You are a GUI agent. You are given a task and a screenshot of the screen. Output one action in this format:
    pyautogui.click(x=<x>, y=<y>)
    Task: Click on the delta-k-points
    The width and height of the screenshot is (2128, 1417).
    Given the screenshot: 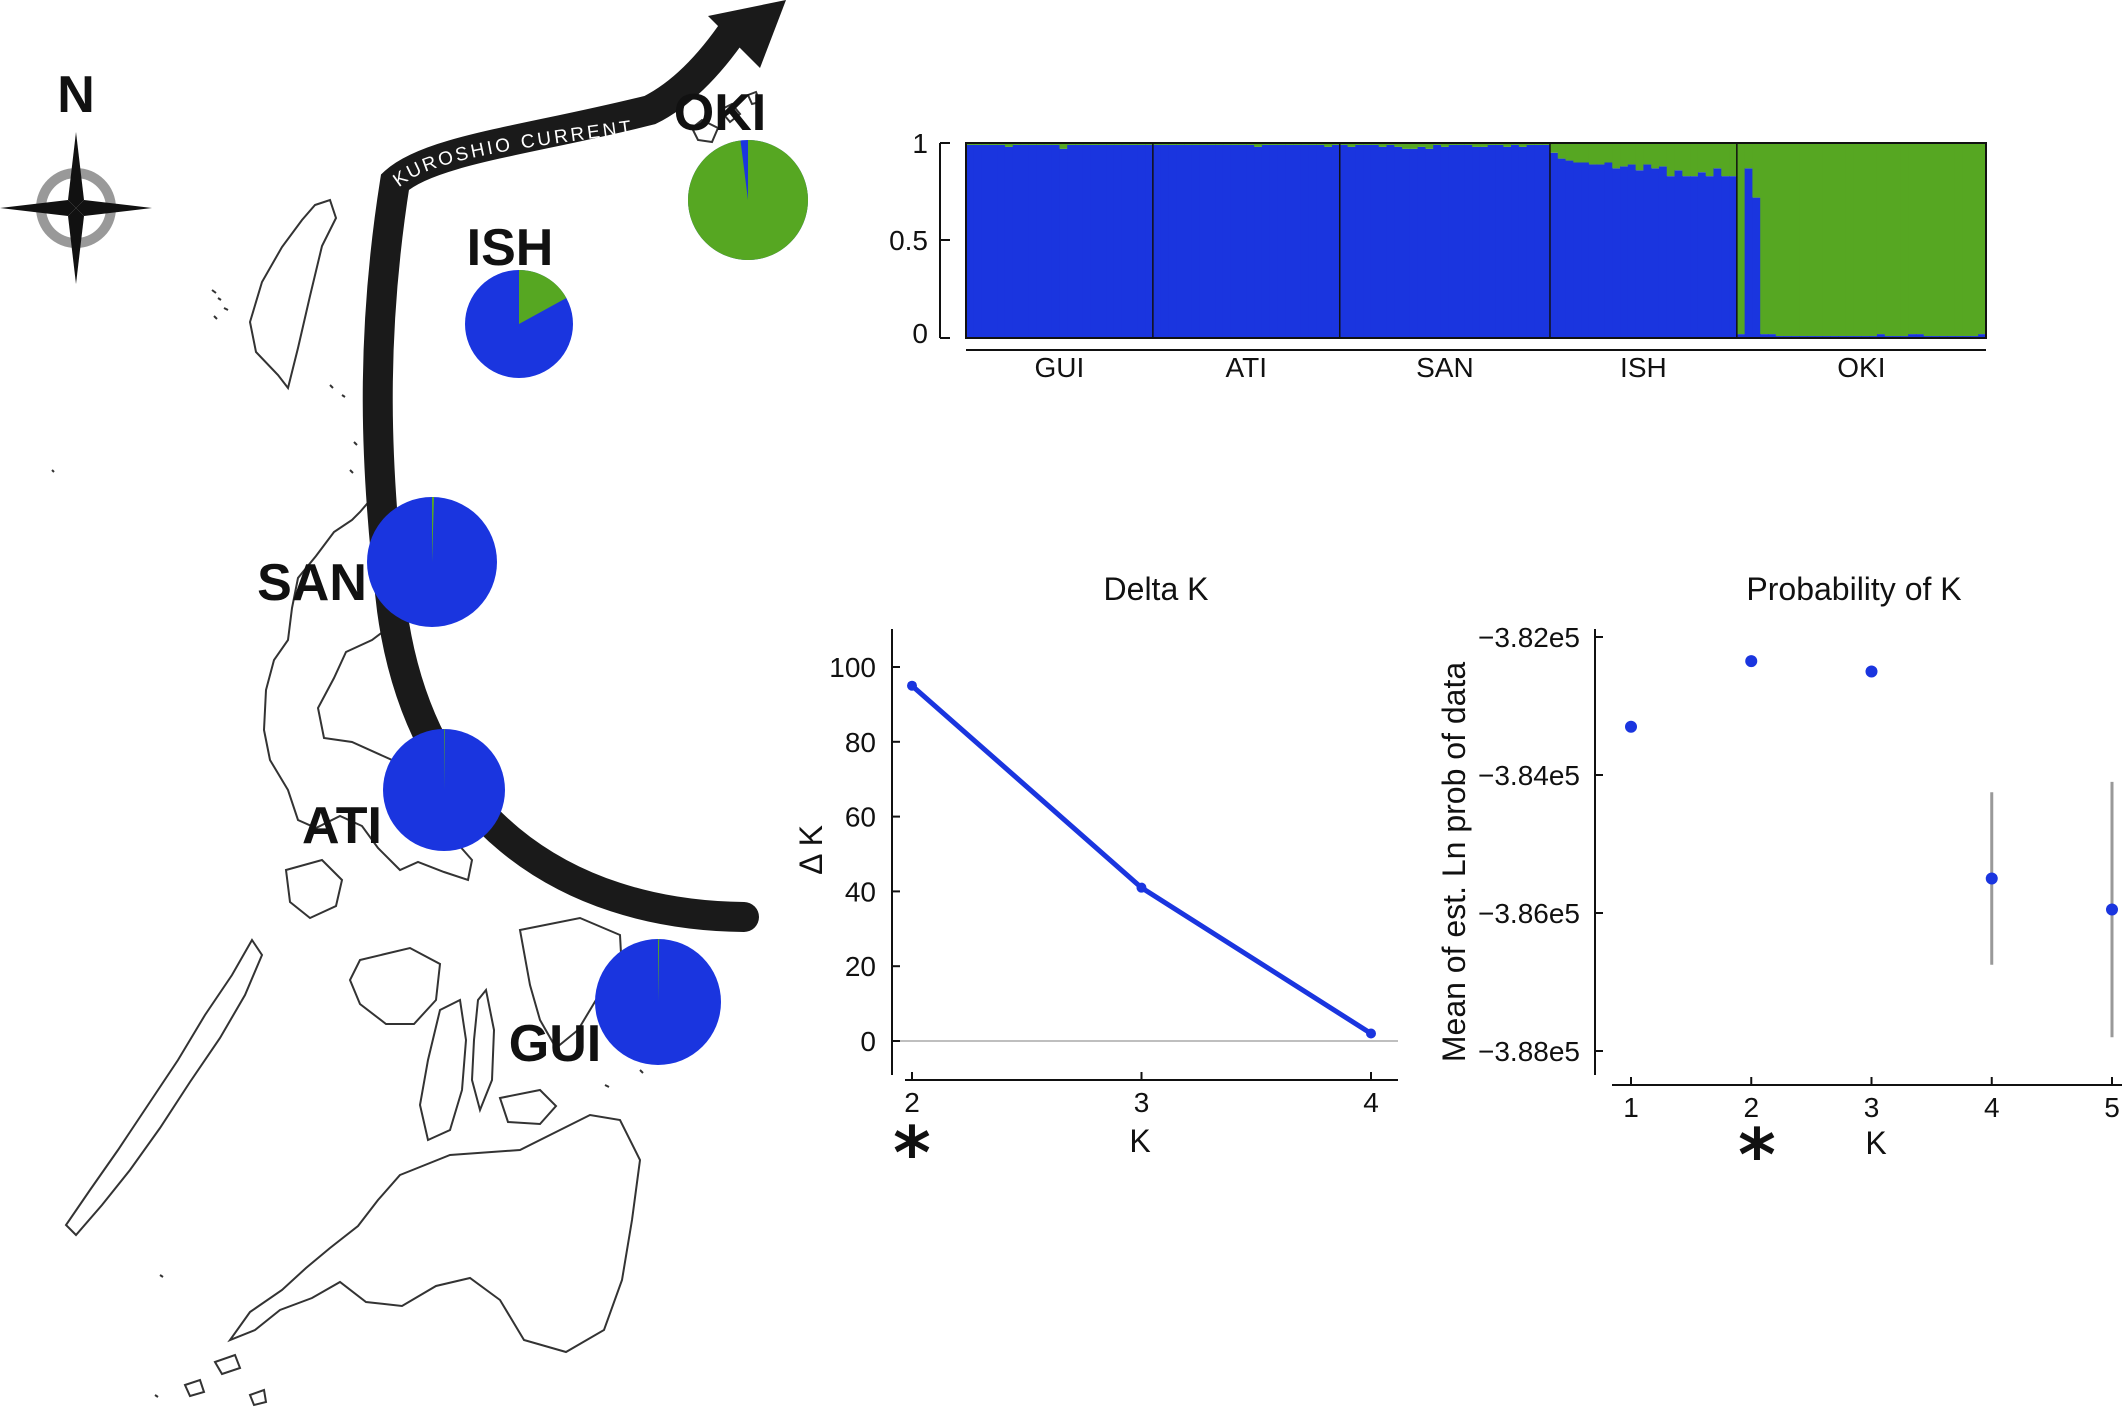 What is the action you would take?
    pyautogui.click(x=1141, y=859)
    